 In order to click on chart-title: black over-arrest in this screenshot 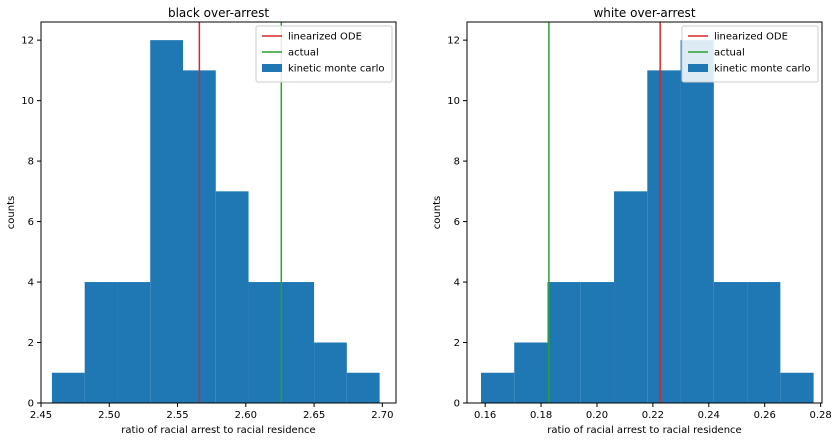, I will do `click(218, 13)`.